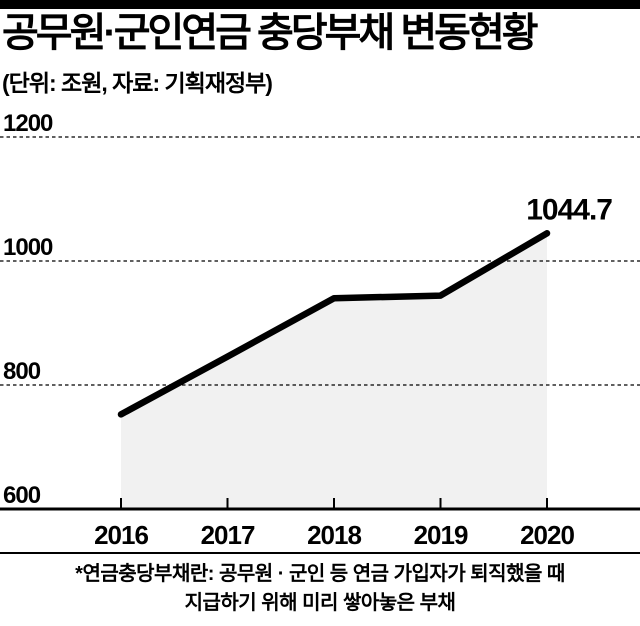  What do you see at coordinates (320, 603) in the screenshot?
I see `footnote-line-2: 지급하기 위해 미리 쌓아놓은 부채` at bounding box center [320, 603].